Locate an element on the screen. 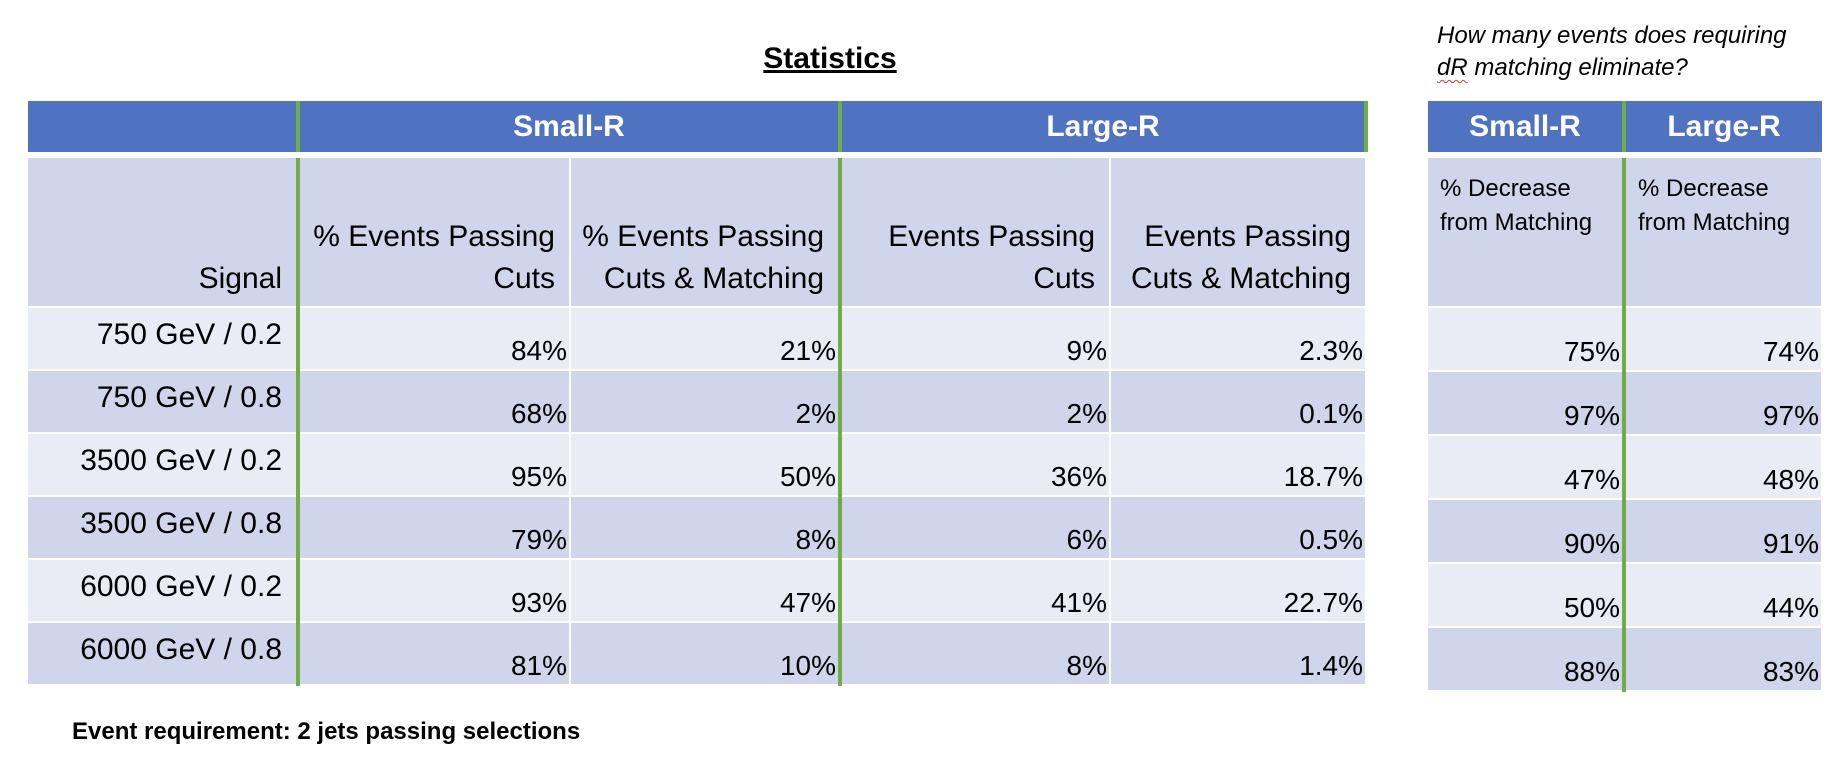 The width and height of the screenshot is (1846, 760). cell-large-r-decrease: 44% is located at coordinates (1722, 595).